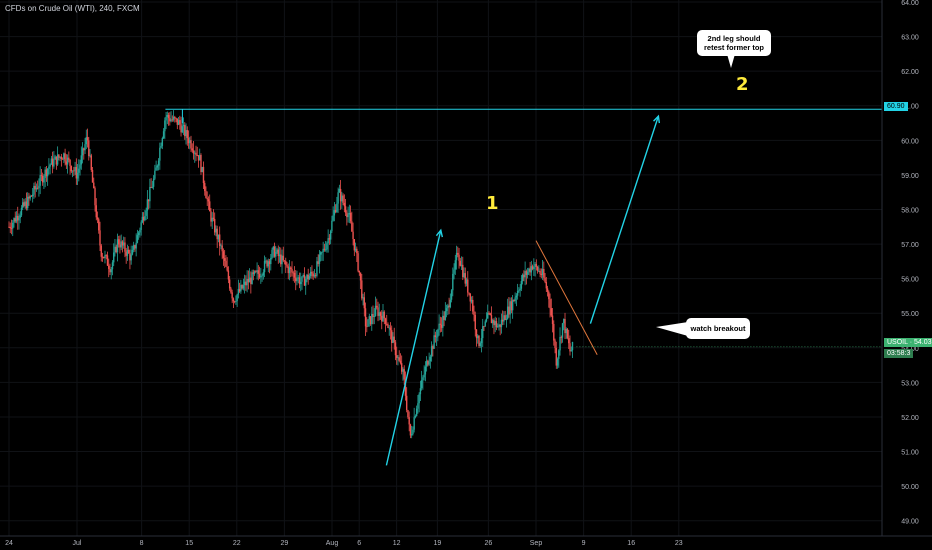 Image resolution: width=932 pixels, height=550 pixels. I want to click on breakout-callout: watch breakout, so click(718, 328).